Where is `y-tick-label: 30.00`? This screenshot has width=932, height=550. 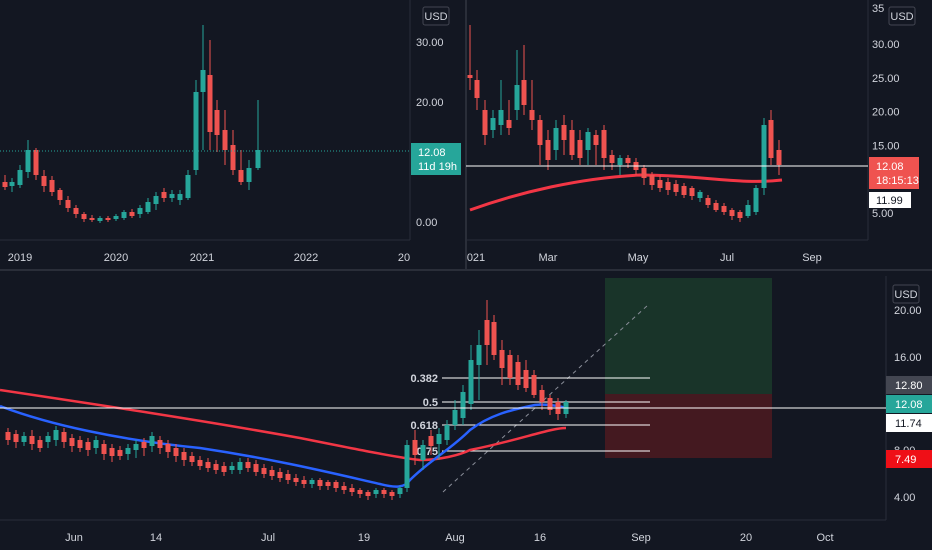
y-tick-label: 30.00 is located at coordinates (886, 45).